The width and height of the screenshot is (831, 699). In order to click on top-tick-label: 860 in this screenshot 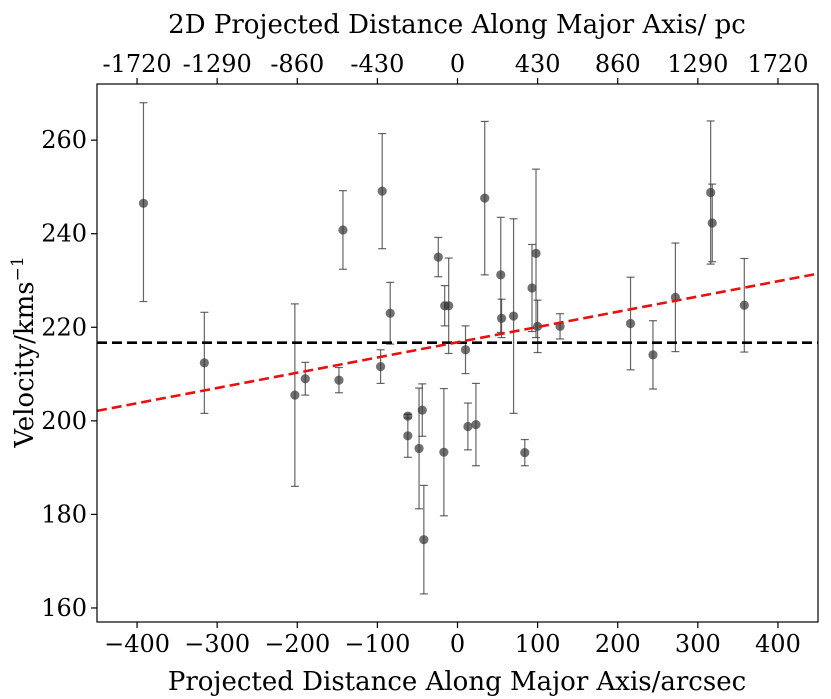, I will do `click(618, 64)`.